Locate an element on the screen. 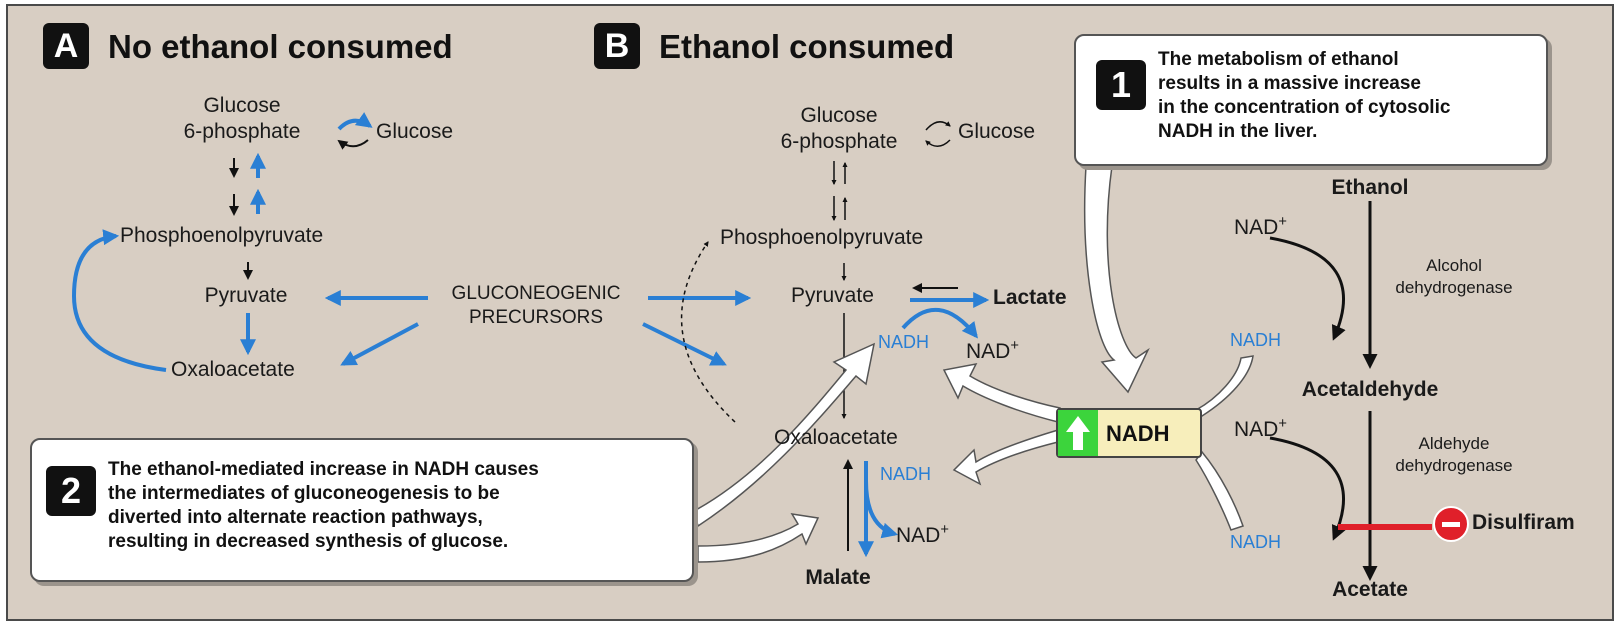 The height and width of the screenshot is (631, 1624). a-oxaloacetate: Oxaloacetate is located at coordinates (233, 369).